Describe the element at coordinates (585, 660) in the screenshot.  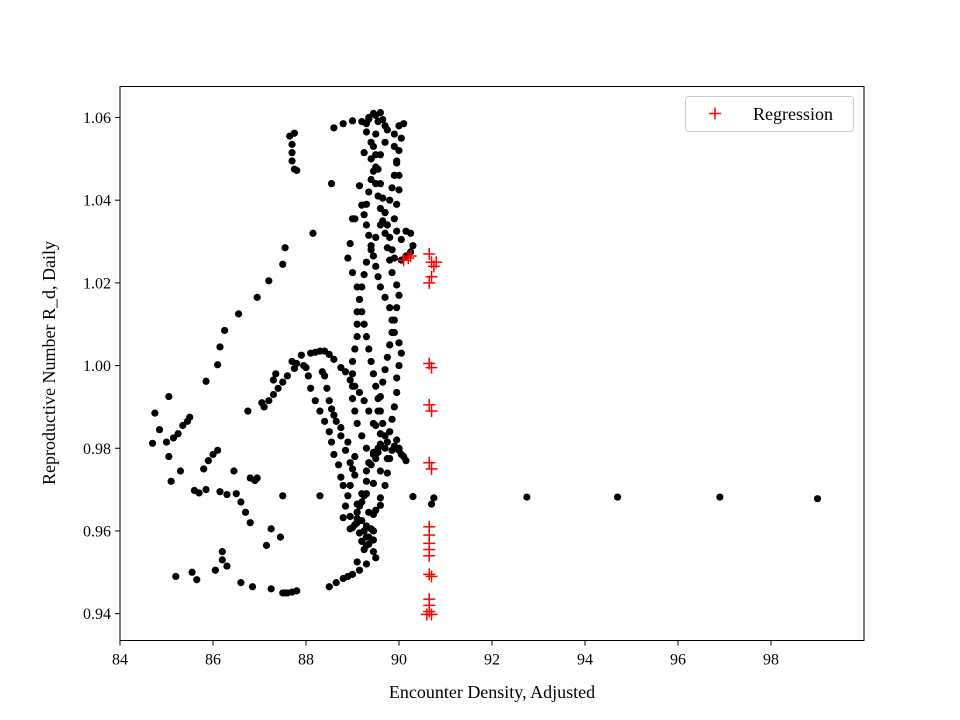
I see `x-tick-label: 94` at that location.